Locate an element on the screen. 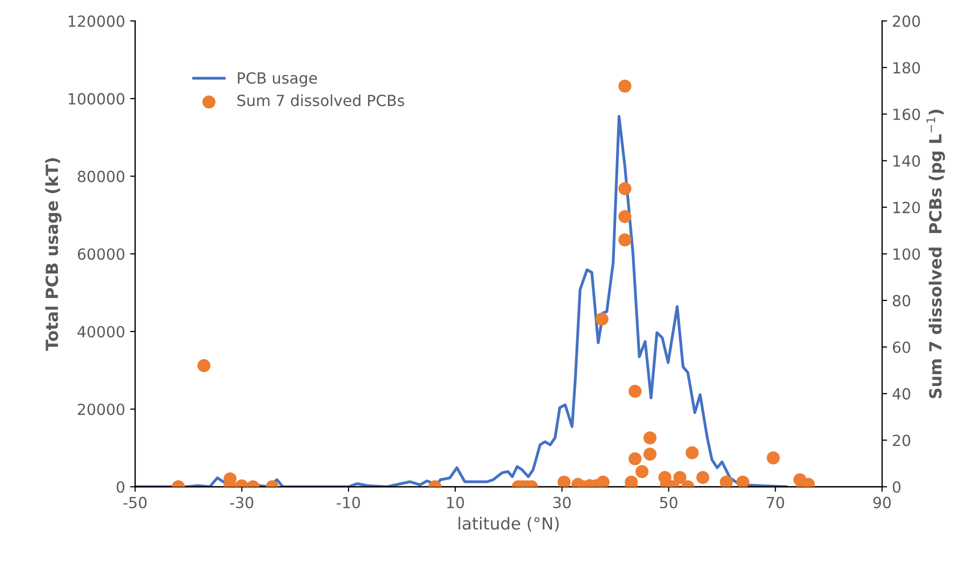  x-tick-label: -30 is located at coordinates (242, 502).